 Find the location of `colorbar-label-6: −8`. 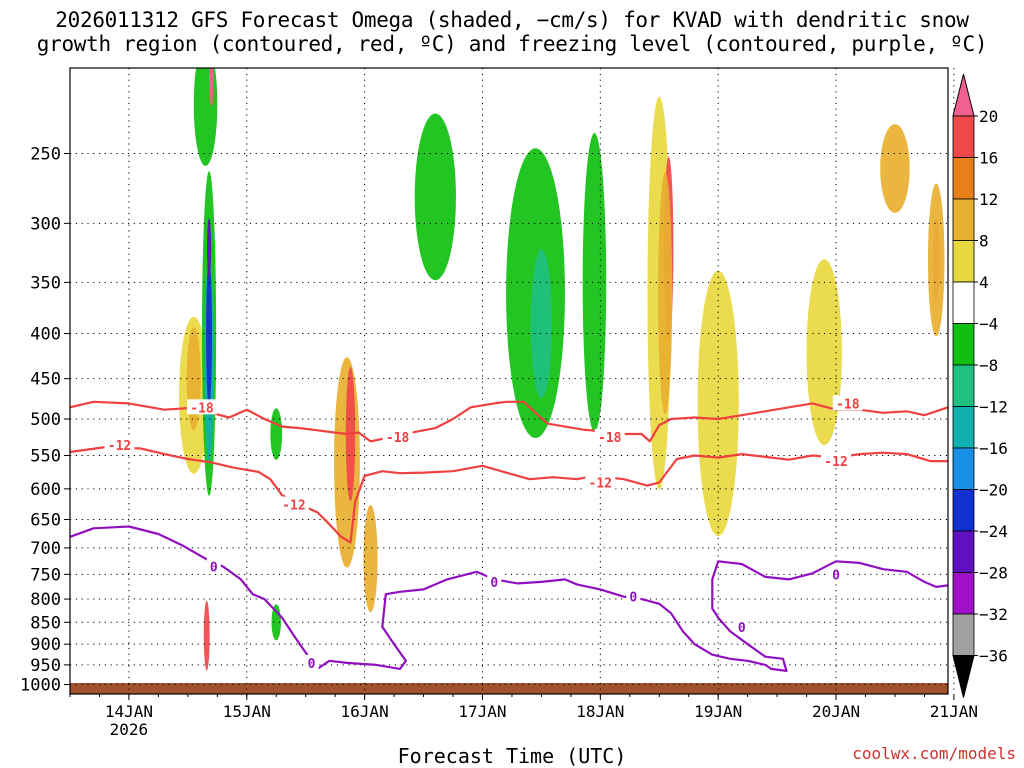

colorbar-label-6: −8 is located at coordinates (988, 365).